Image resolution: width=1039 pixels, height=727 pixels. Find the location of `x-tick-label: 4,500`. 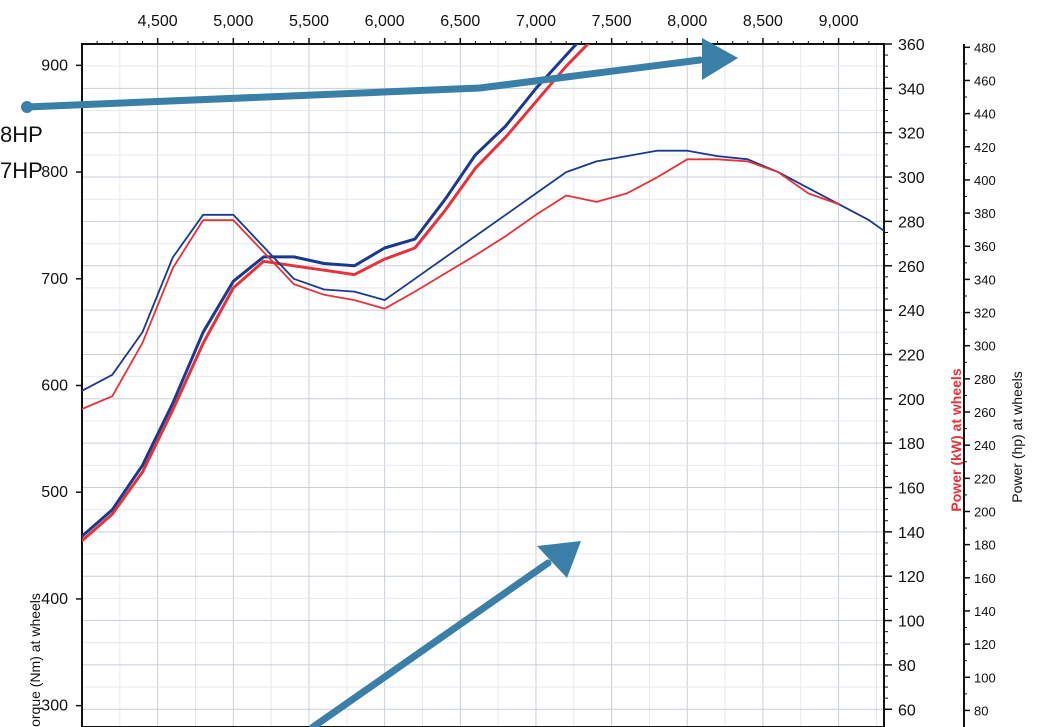

x-tick-label: 4,500 is located at coordinates (158, 21).